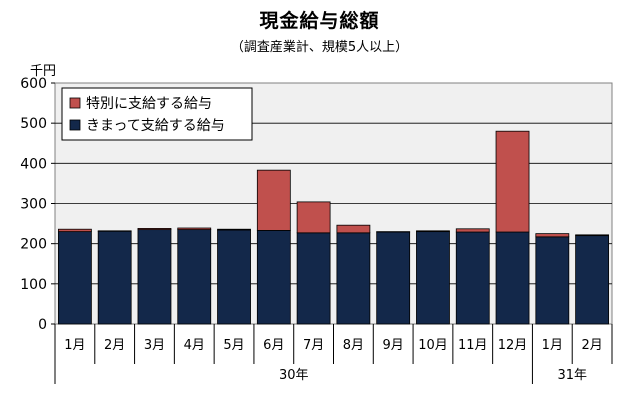 Image resolution: width=639 pixels, height=418 pixels. I want to click on y-tick-label: 500, so click(33, 124).